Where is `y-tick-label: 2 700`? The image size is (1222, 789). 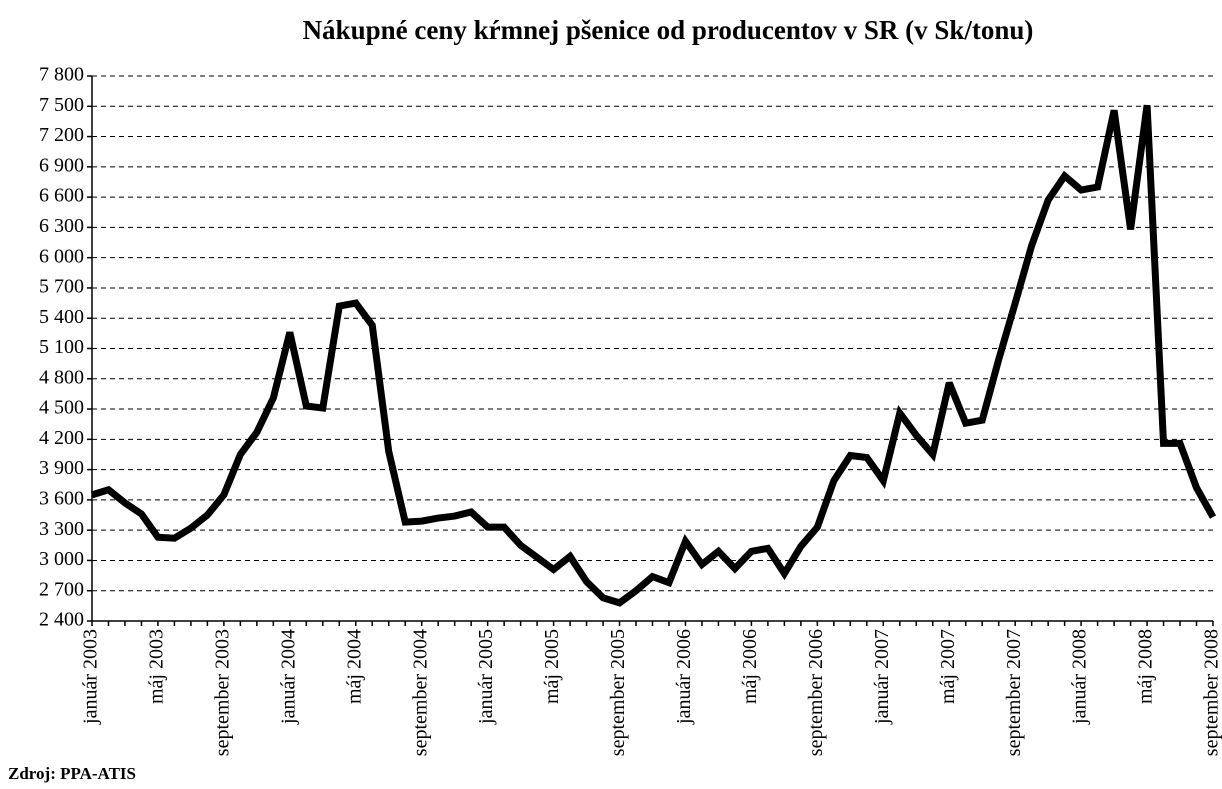
y-tick-label: 2 700 is located at coordinates (61, 589).